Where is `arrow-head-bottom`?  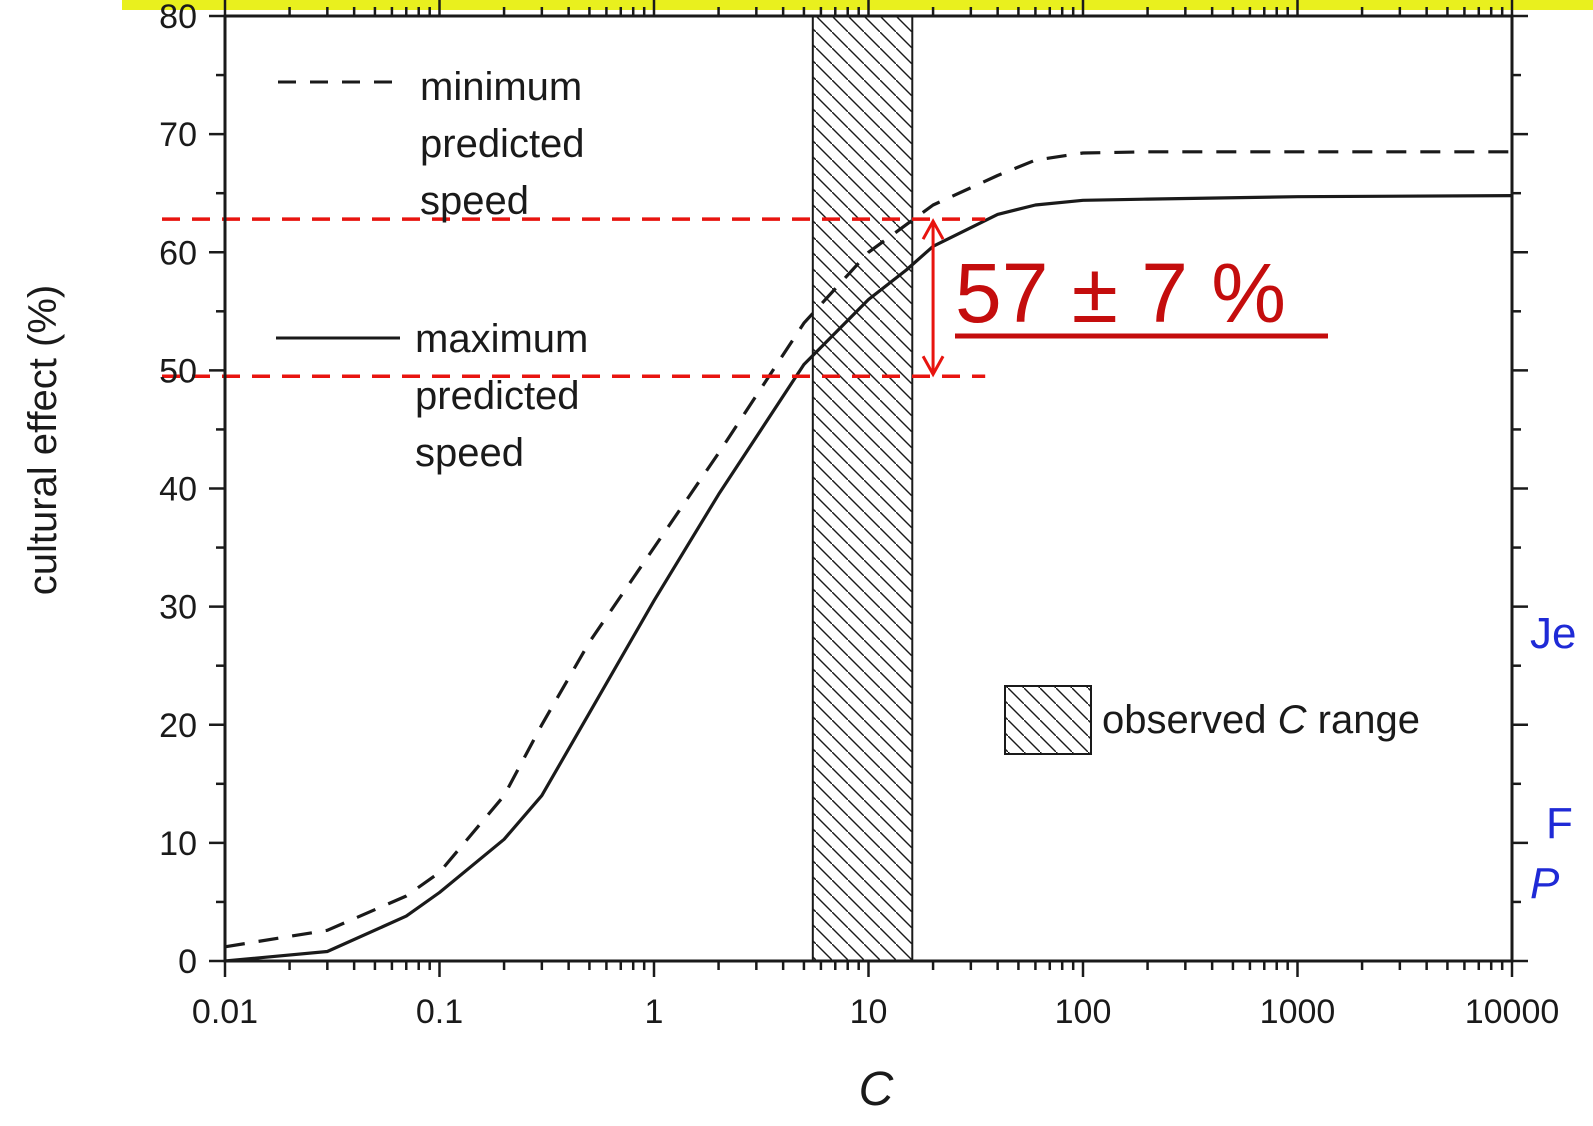 arrow-head-bottom is located at coordinates (933, 366).